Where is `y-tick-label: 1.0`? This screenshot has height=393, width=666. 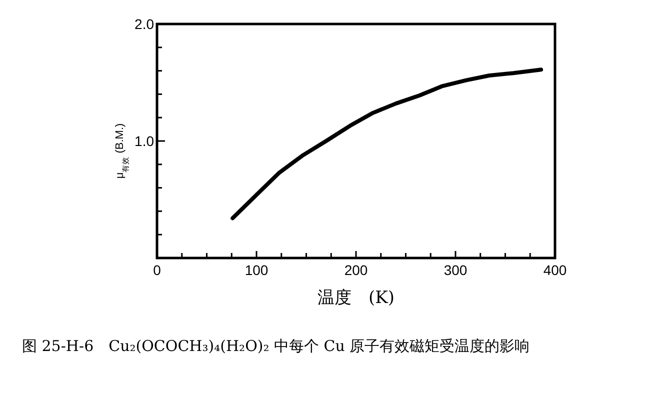
y-tick-label: 1.0 is located at coordinates (144, 141).